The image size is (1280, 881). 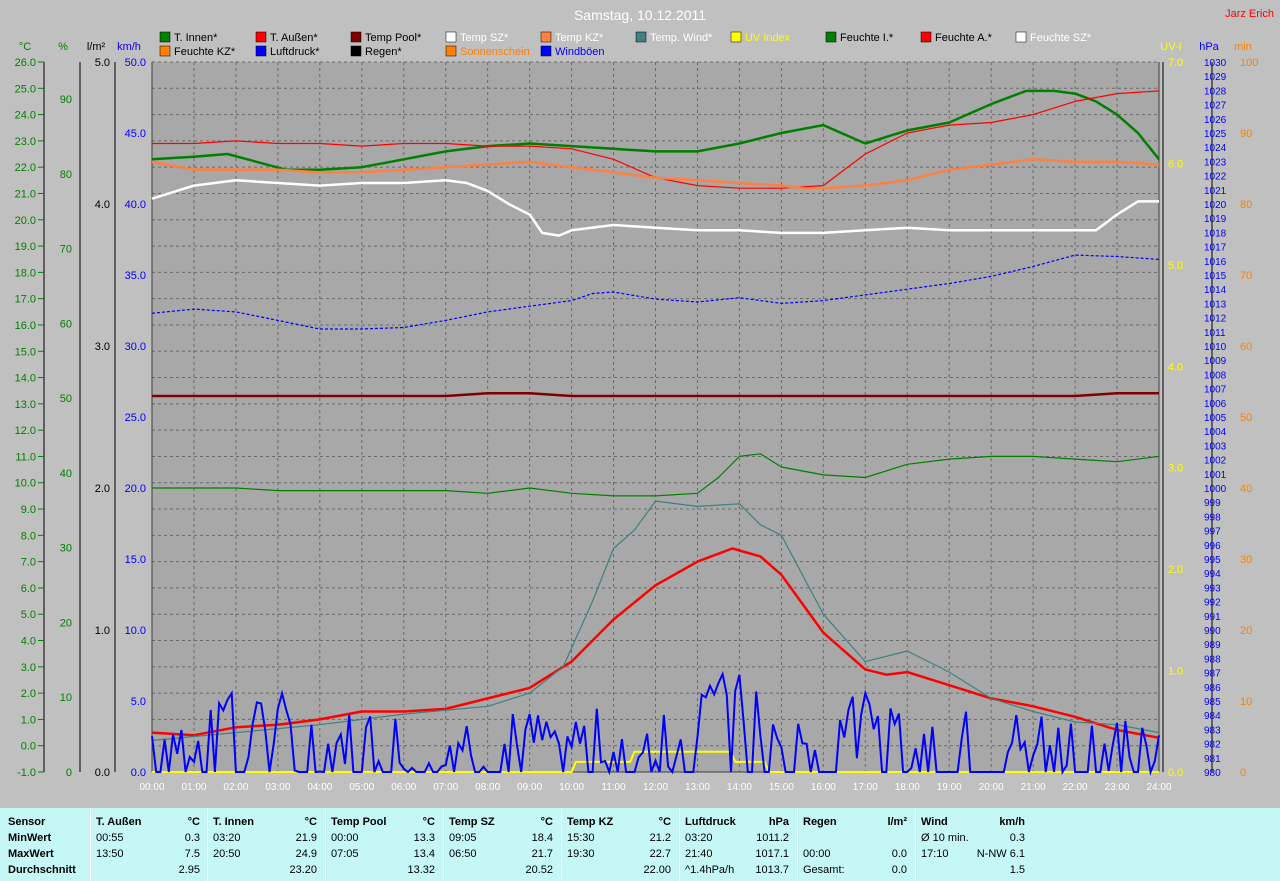 I want to click on summary-col-unit: km/h, so click(x=1012, y=822).